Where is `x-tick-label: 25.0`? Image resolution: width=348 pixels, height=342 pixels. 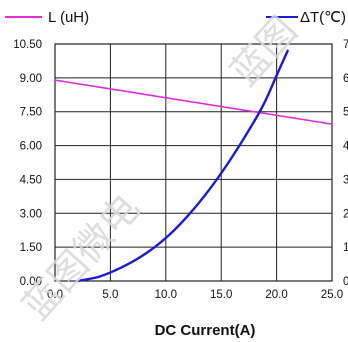 x-tick-label: 25.0 is located at coordinates (332, 295).